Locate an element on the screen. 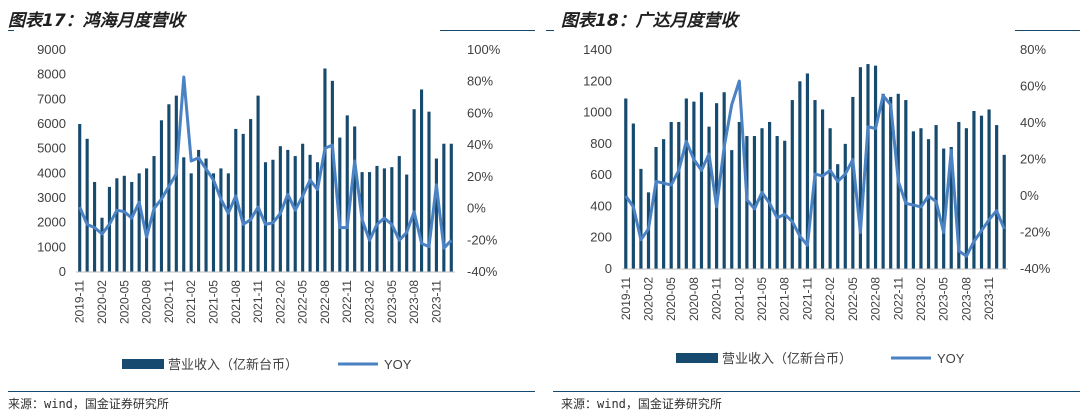 The image size is (1086, 416). x-tick-label: 2021-11 is located at coordinates (807, 298).